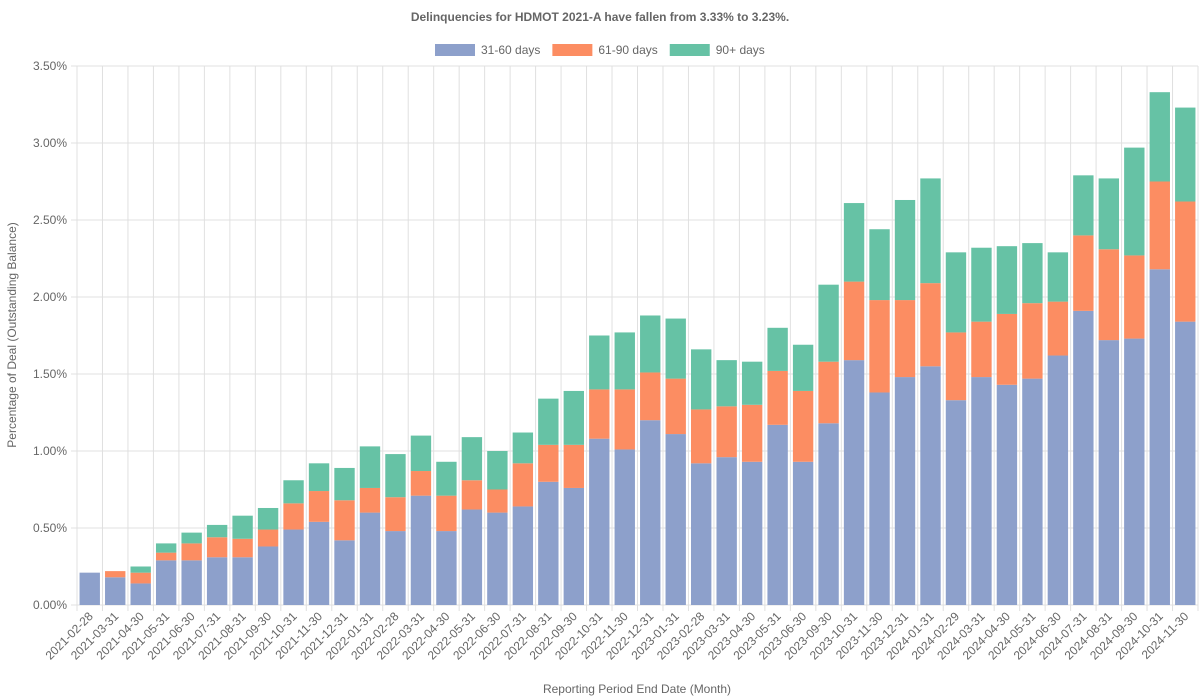 The image size is (1200, 700). Describe the element at coordinates (50, 605) in the screenshot. I see `y-tick-label: 0.00%` at that location.